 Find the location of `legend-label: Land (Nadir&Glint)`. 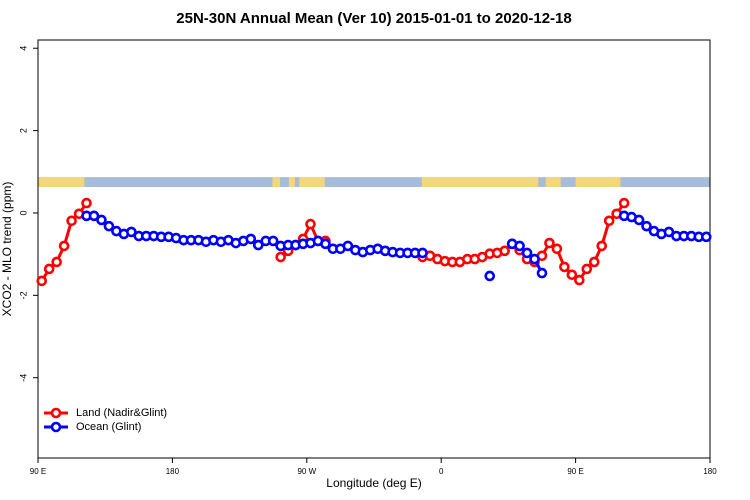

legend-label: Land (Nadir&Glint) is located at coordinates (121, 413).